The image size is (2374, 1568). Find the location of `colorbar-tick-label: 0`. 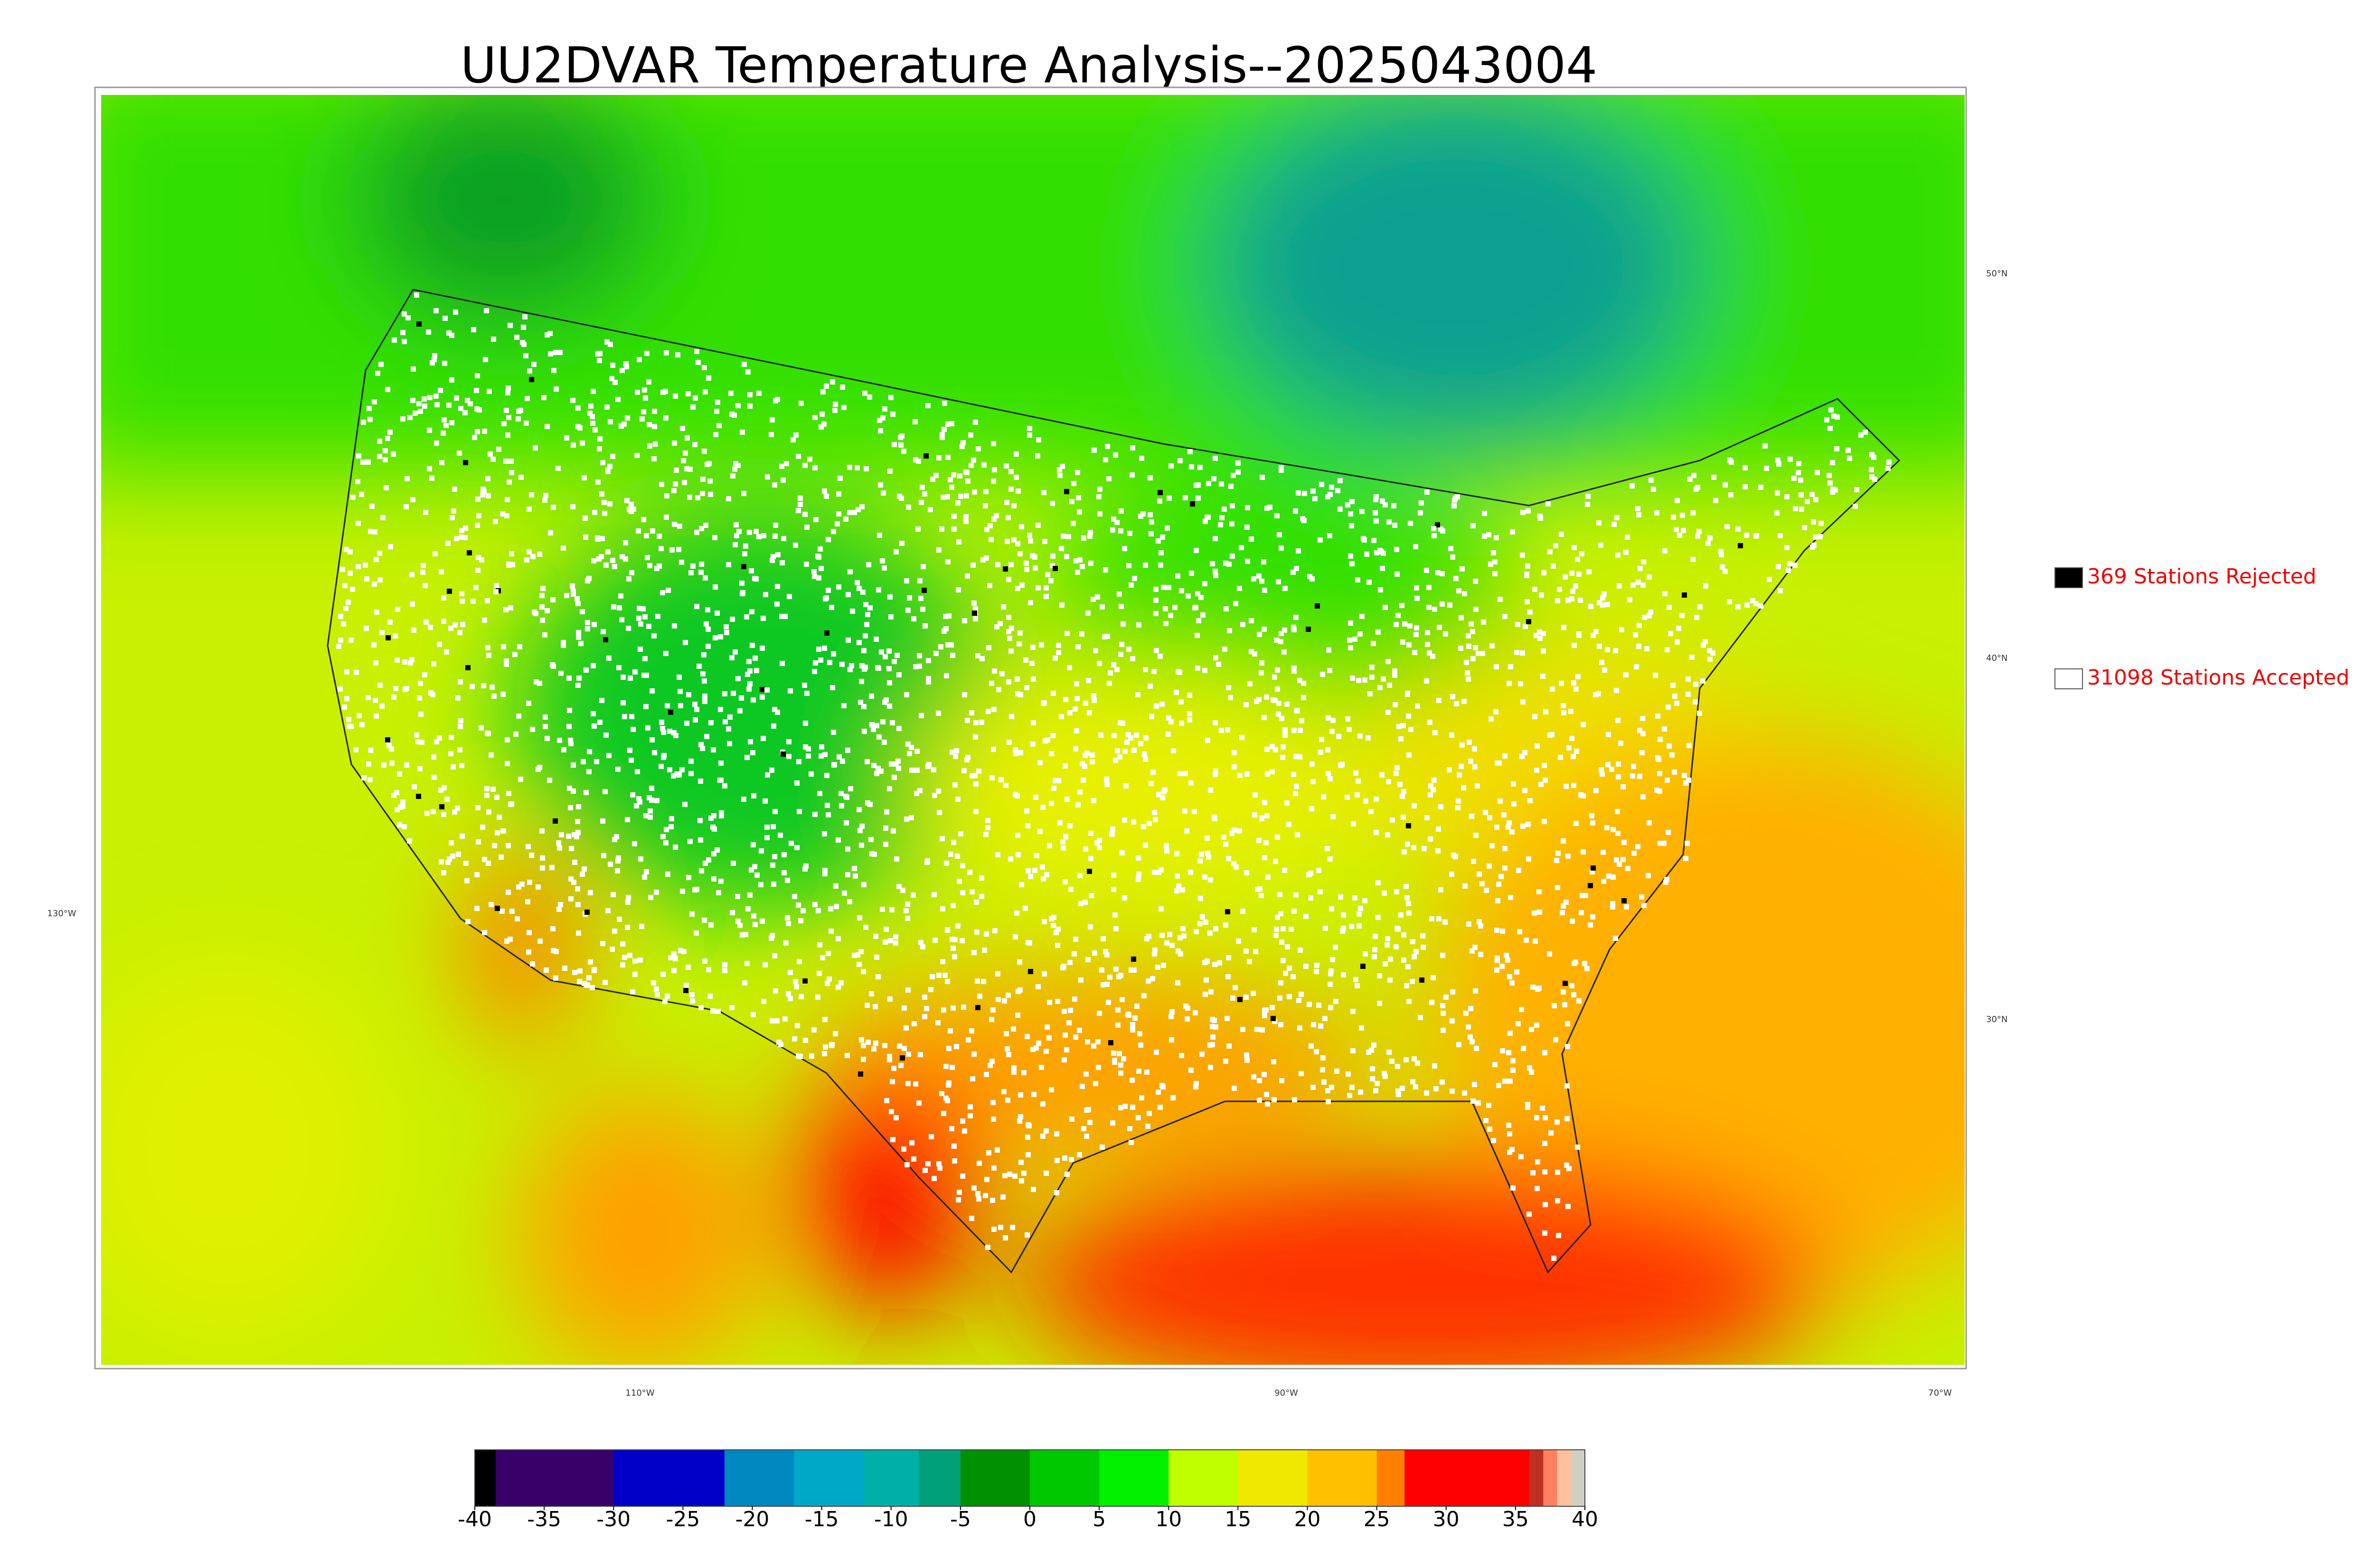

colorbar-tick-label: 0 is located at coordinates (1029, 1519).